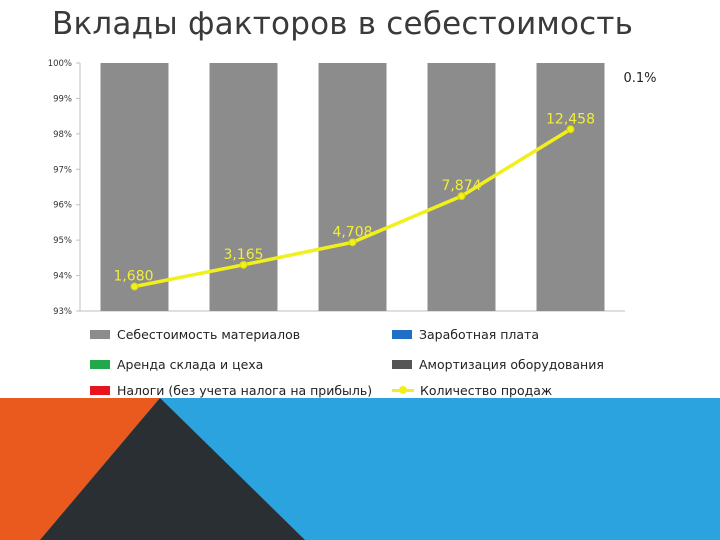 The image size is (720, 540). I want to click on sales-label: 4,708, so click(352, 232).